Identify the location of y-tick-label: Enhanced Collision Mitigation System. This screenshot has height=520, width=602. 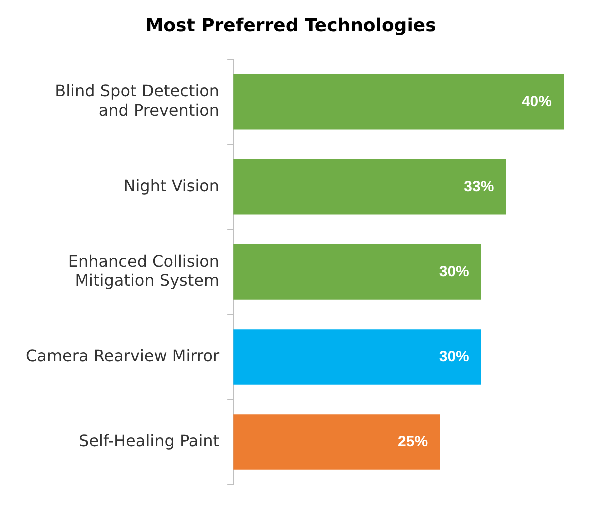
(144, 271).